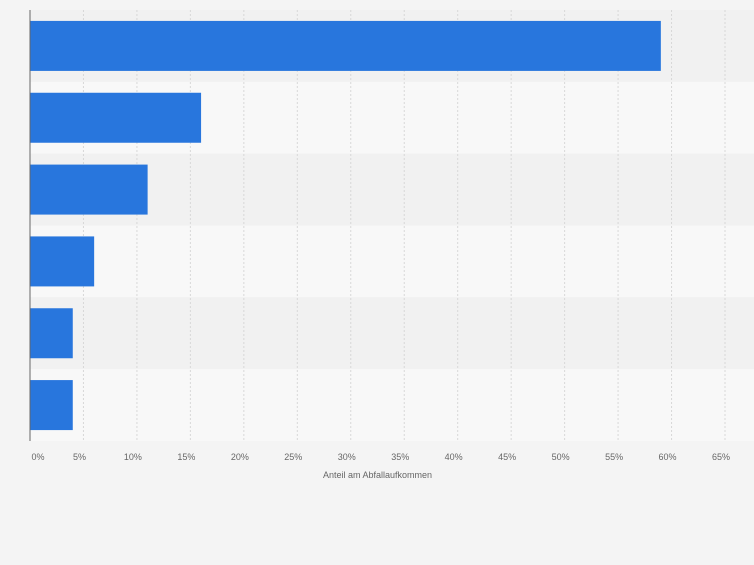  Describe the element at coordinates (400, 457) in the screenshot. I see `x-tick-label: 35%` at that location.